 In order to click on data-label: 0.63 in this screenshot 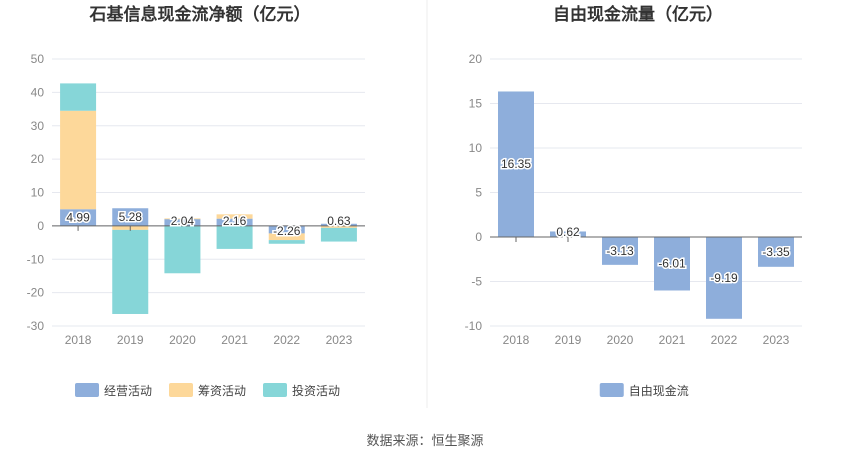, I will do `click(339, 221)`.